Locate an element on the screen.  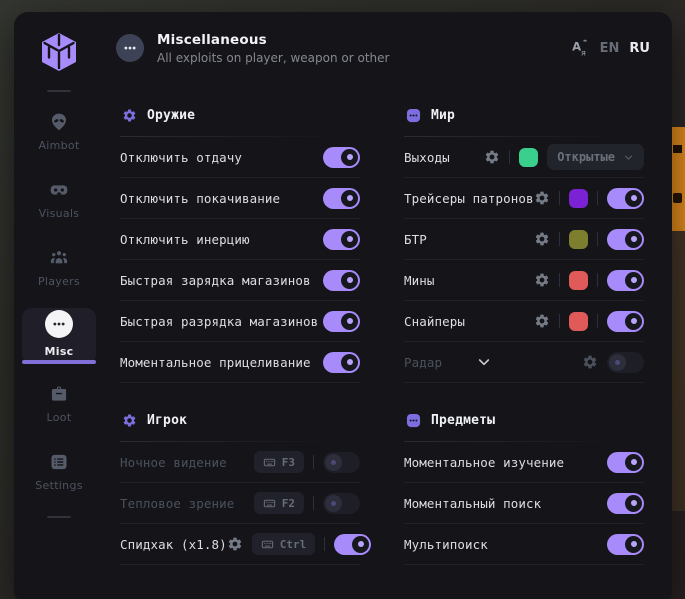
page-subtitle: All exploits on player, weapon or other is located at coordinates (273, 57).